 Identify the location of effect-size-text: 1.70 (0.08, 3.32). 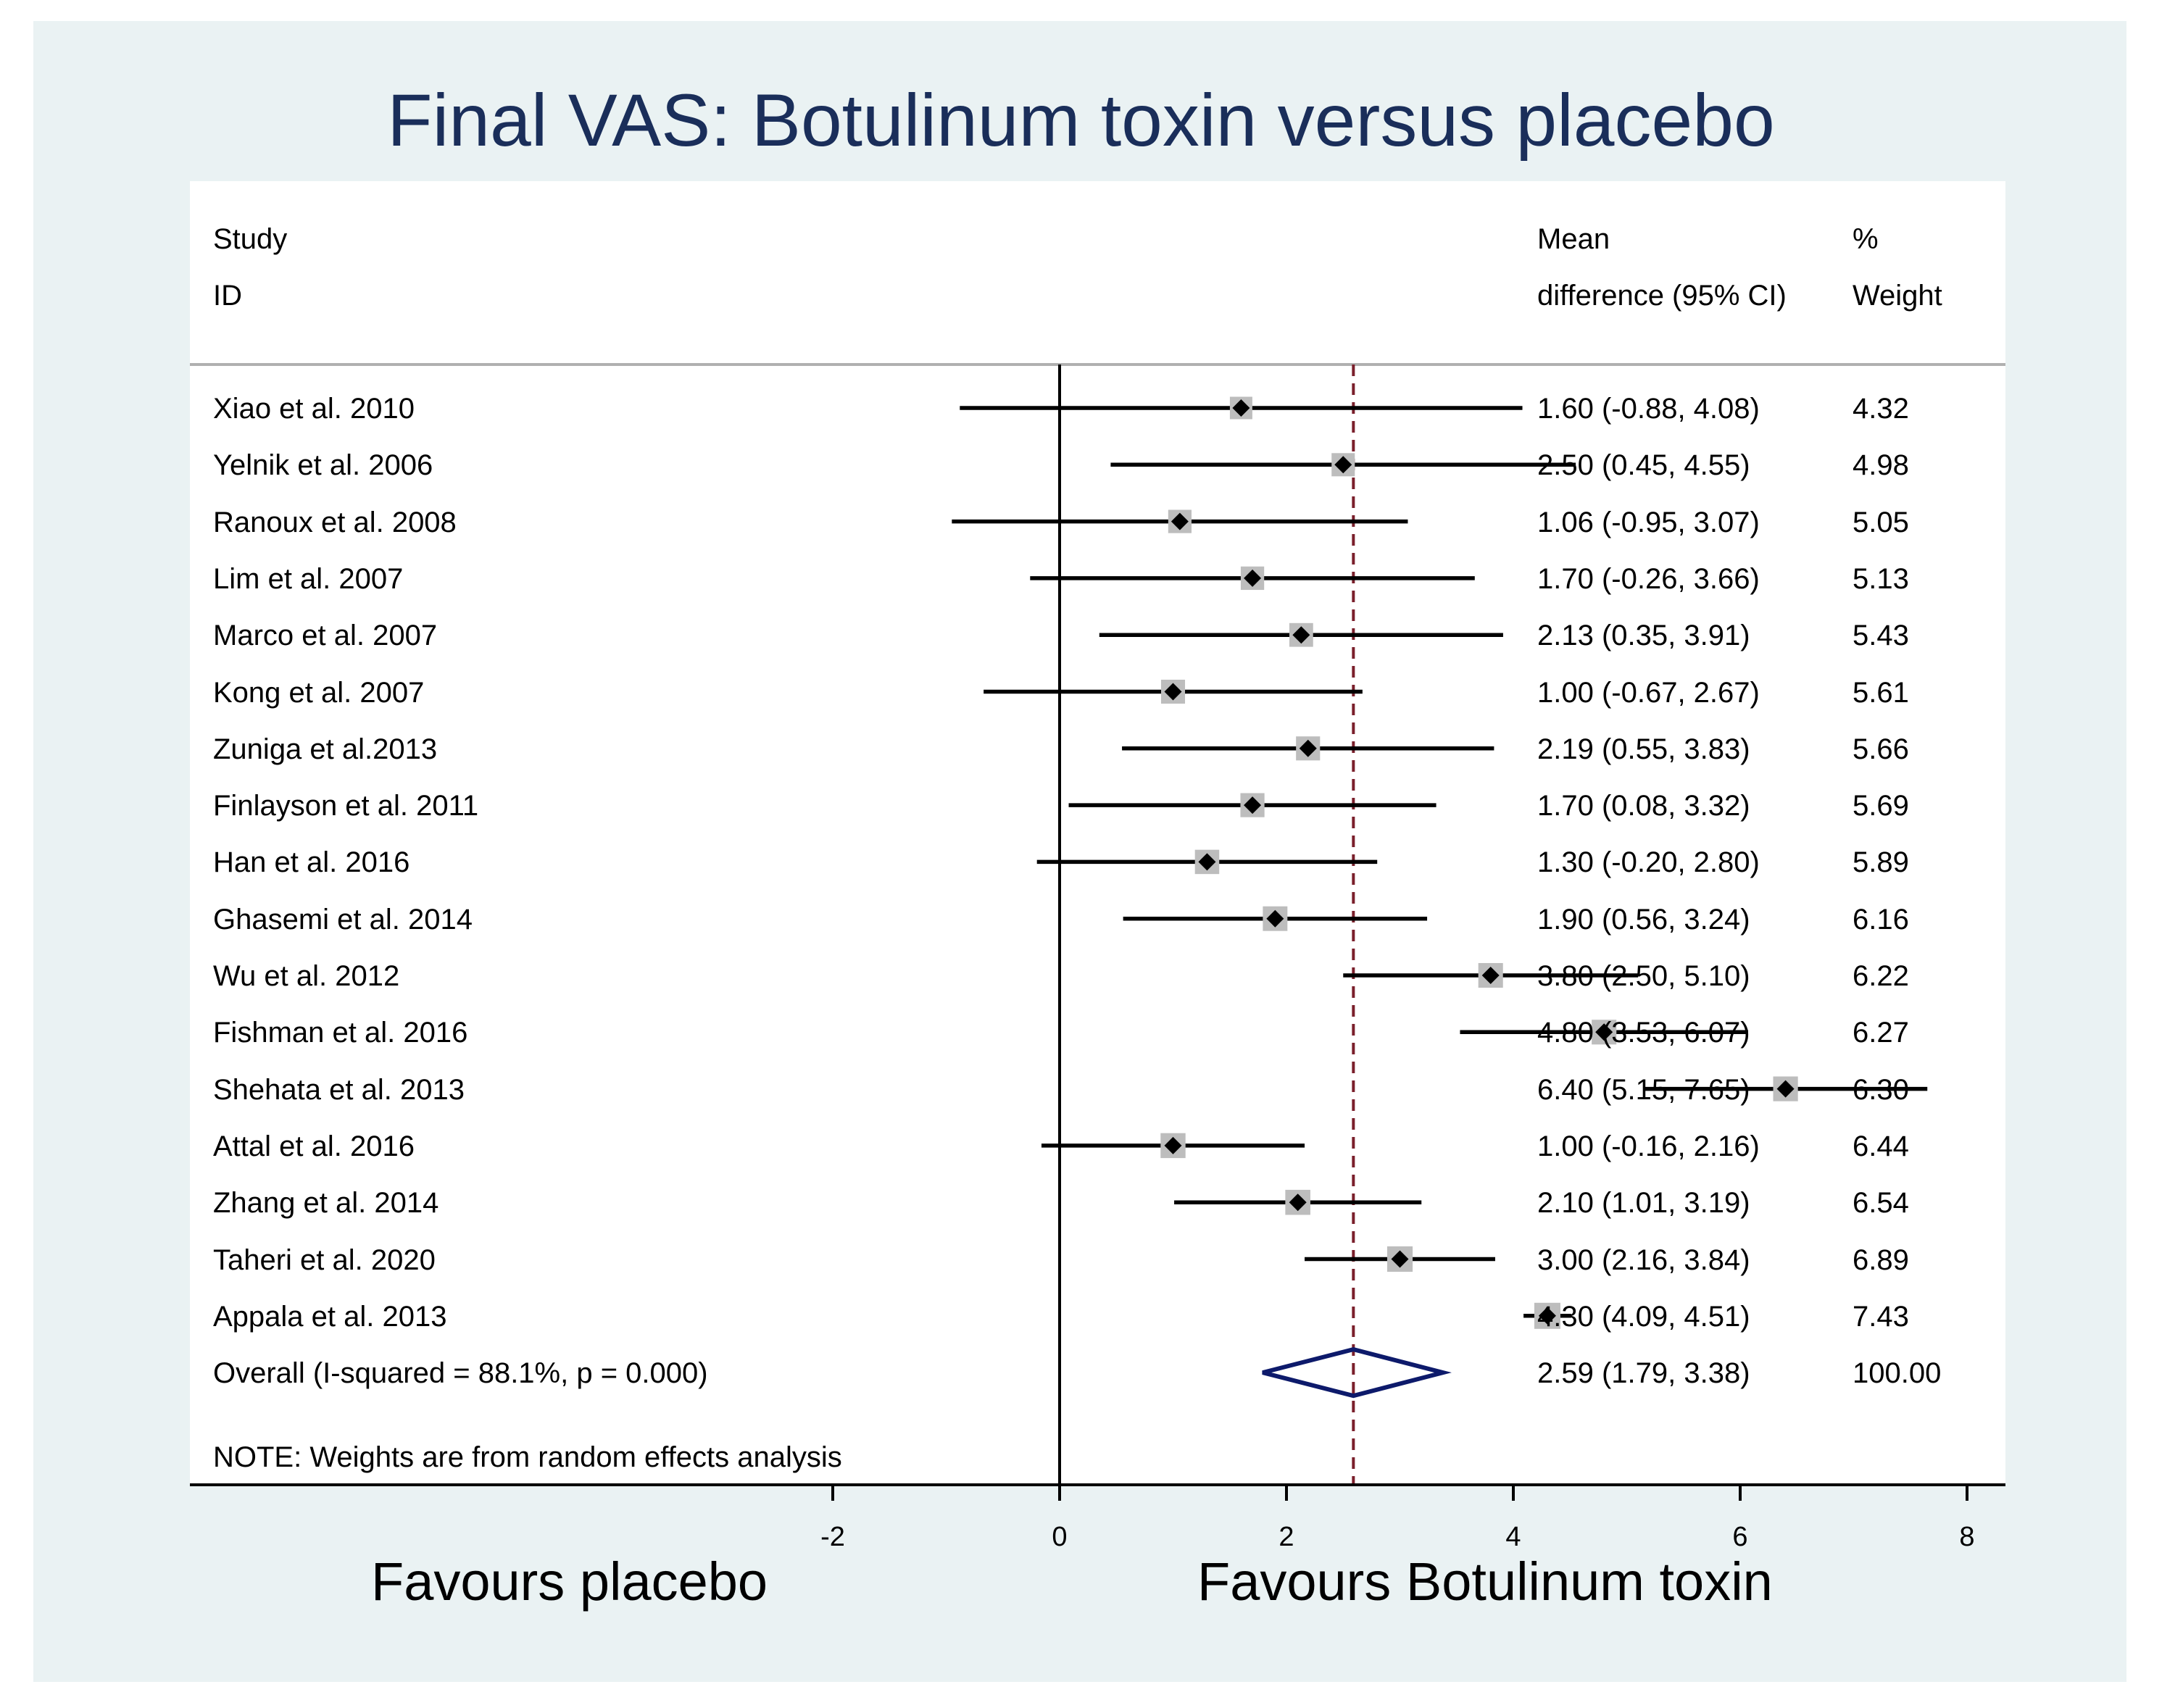
(1643, 806).